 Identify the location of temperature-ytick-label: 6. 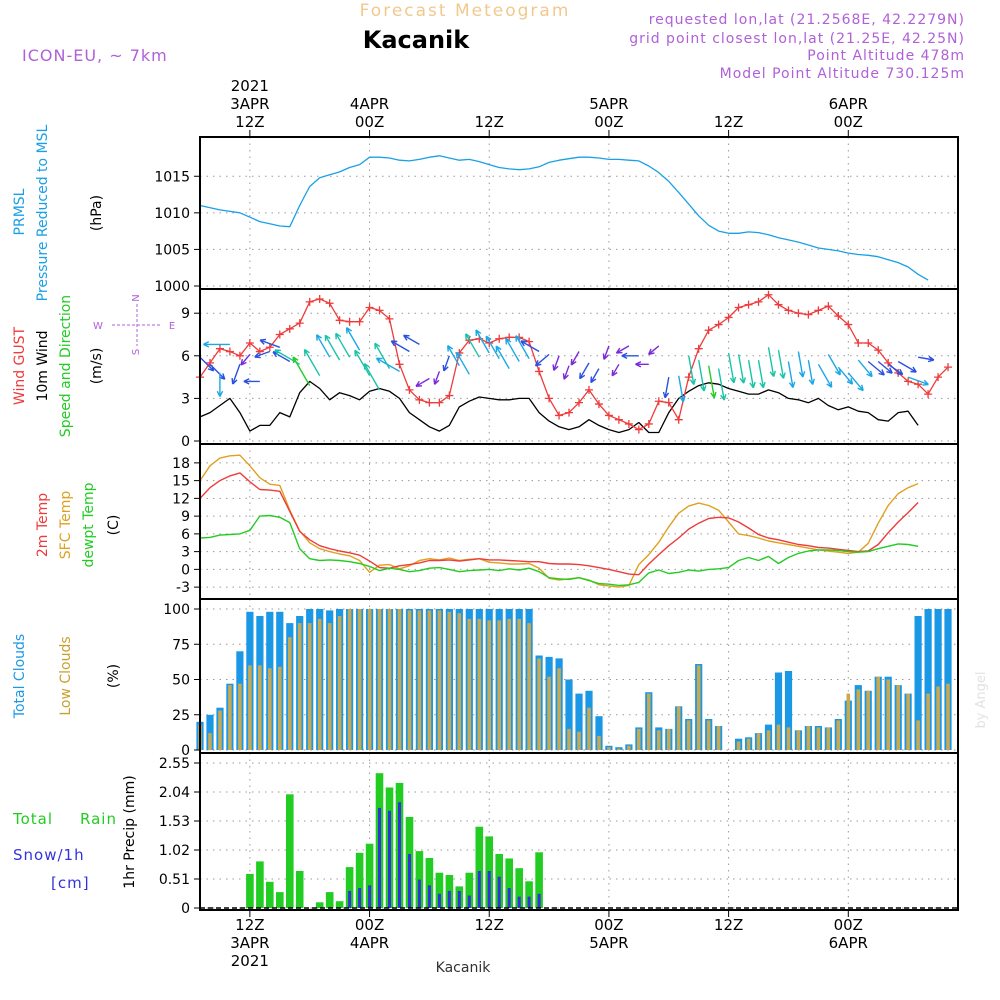
(185, 535).